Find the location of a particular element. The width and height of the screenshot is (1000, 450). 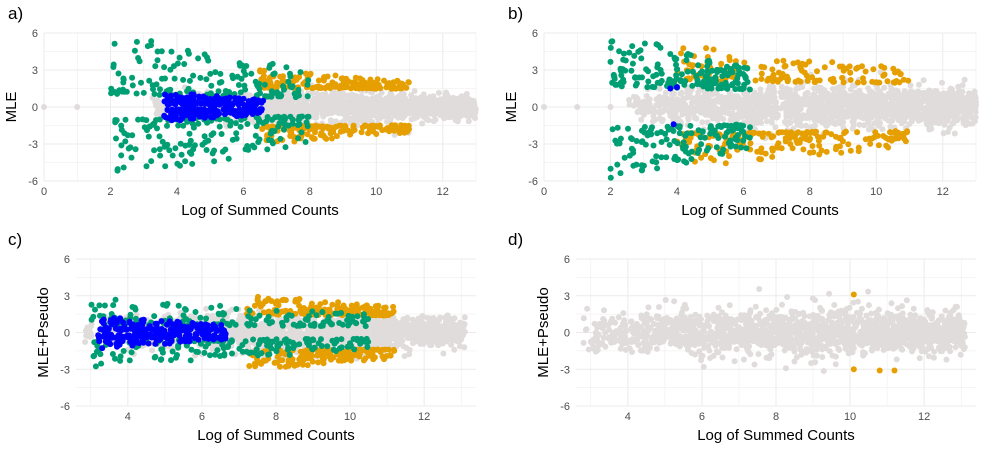

x-axis-title: Log of Summed Counts is located at coordinates (260, 210).